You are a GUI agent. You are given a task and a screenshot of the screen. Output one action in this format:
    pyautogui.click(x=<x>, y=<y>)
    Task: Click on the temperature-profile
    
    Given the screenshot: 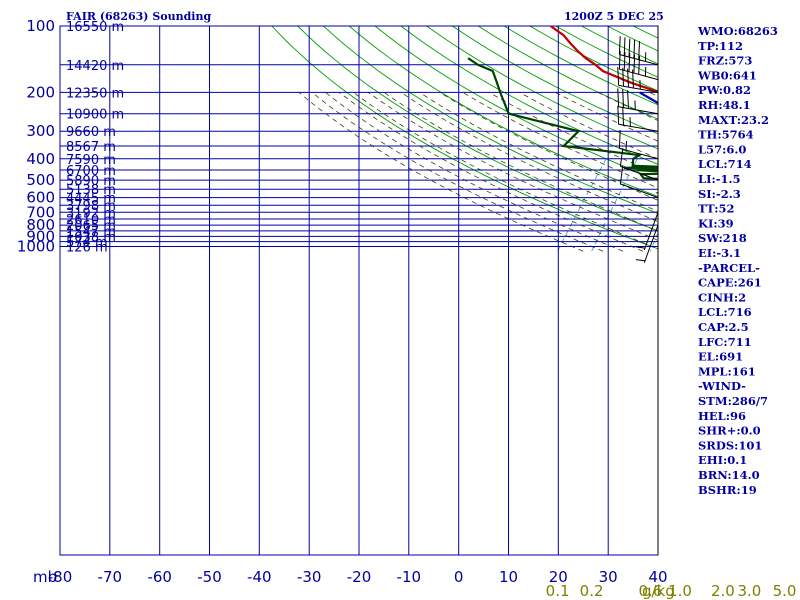 What is the action you would take?
    pyautogui.click(x=603, y=59)
    